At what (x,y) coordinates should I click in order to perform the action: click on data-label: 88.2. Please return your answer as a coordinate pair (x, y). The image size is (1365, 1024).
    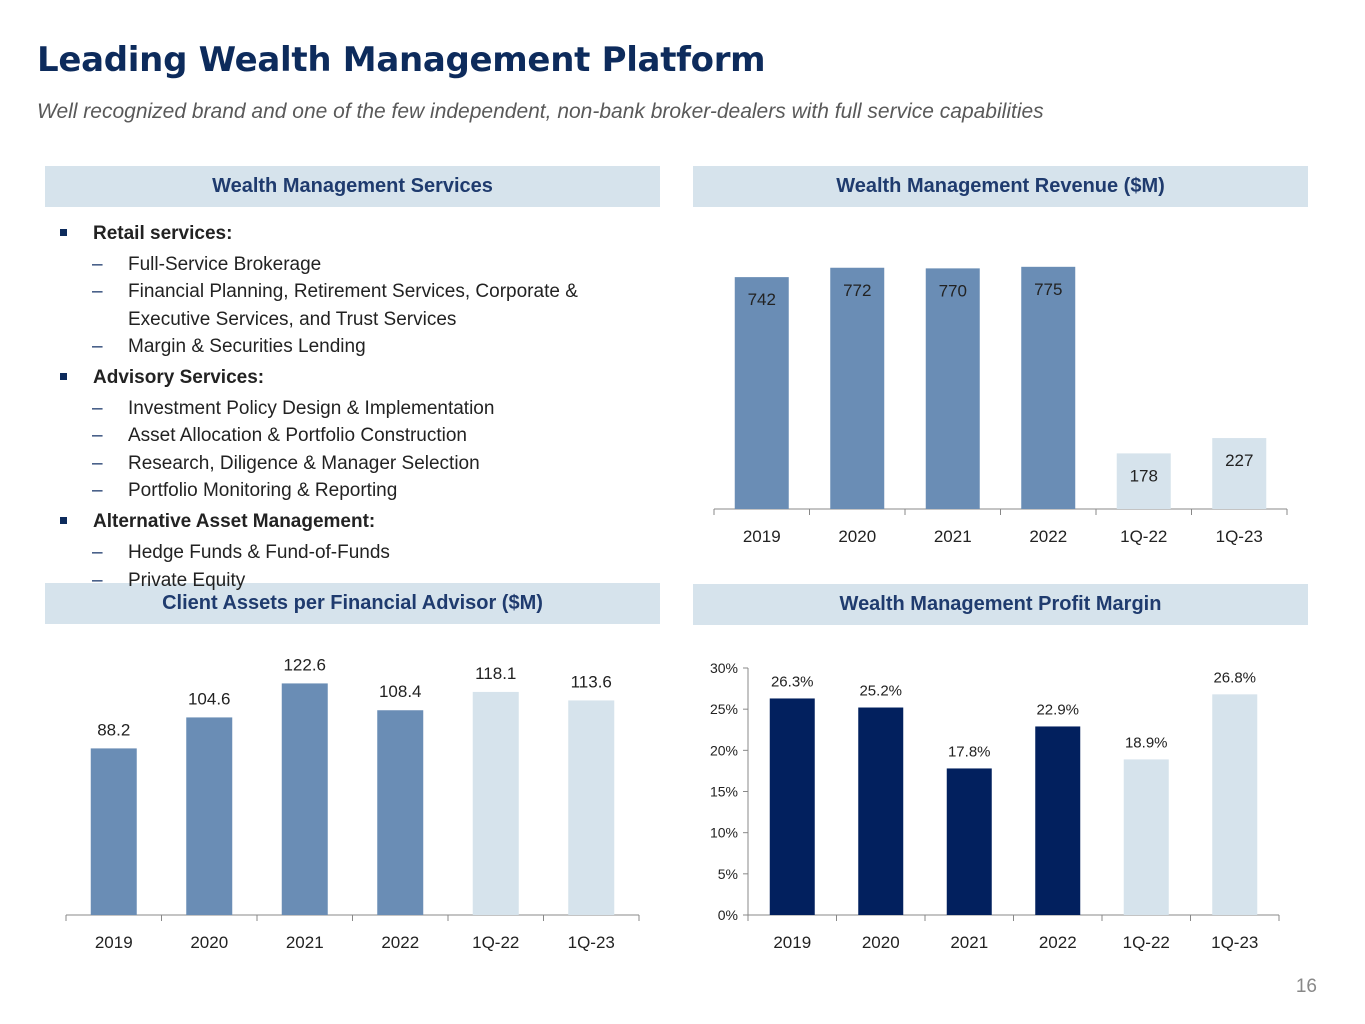
    Looking at the image, I should click on (113, 729).